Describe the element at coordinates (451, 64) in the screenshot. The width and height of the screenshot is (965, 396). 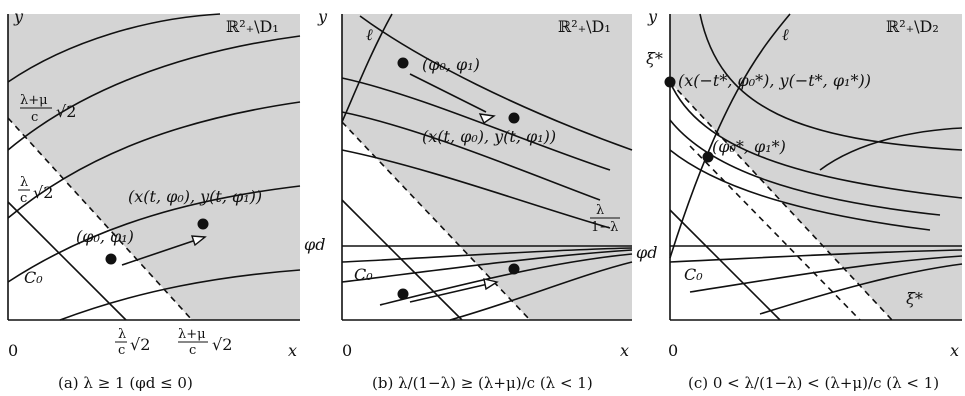
I see `panel-b-start-label: (φ₀, φ₁)` at that location.